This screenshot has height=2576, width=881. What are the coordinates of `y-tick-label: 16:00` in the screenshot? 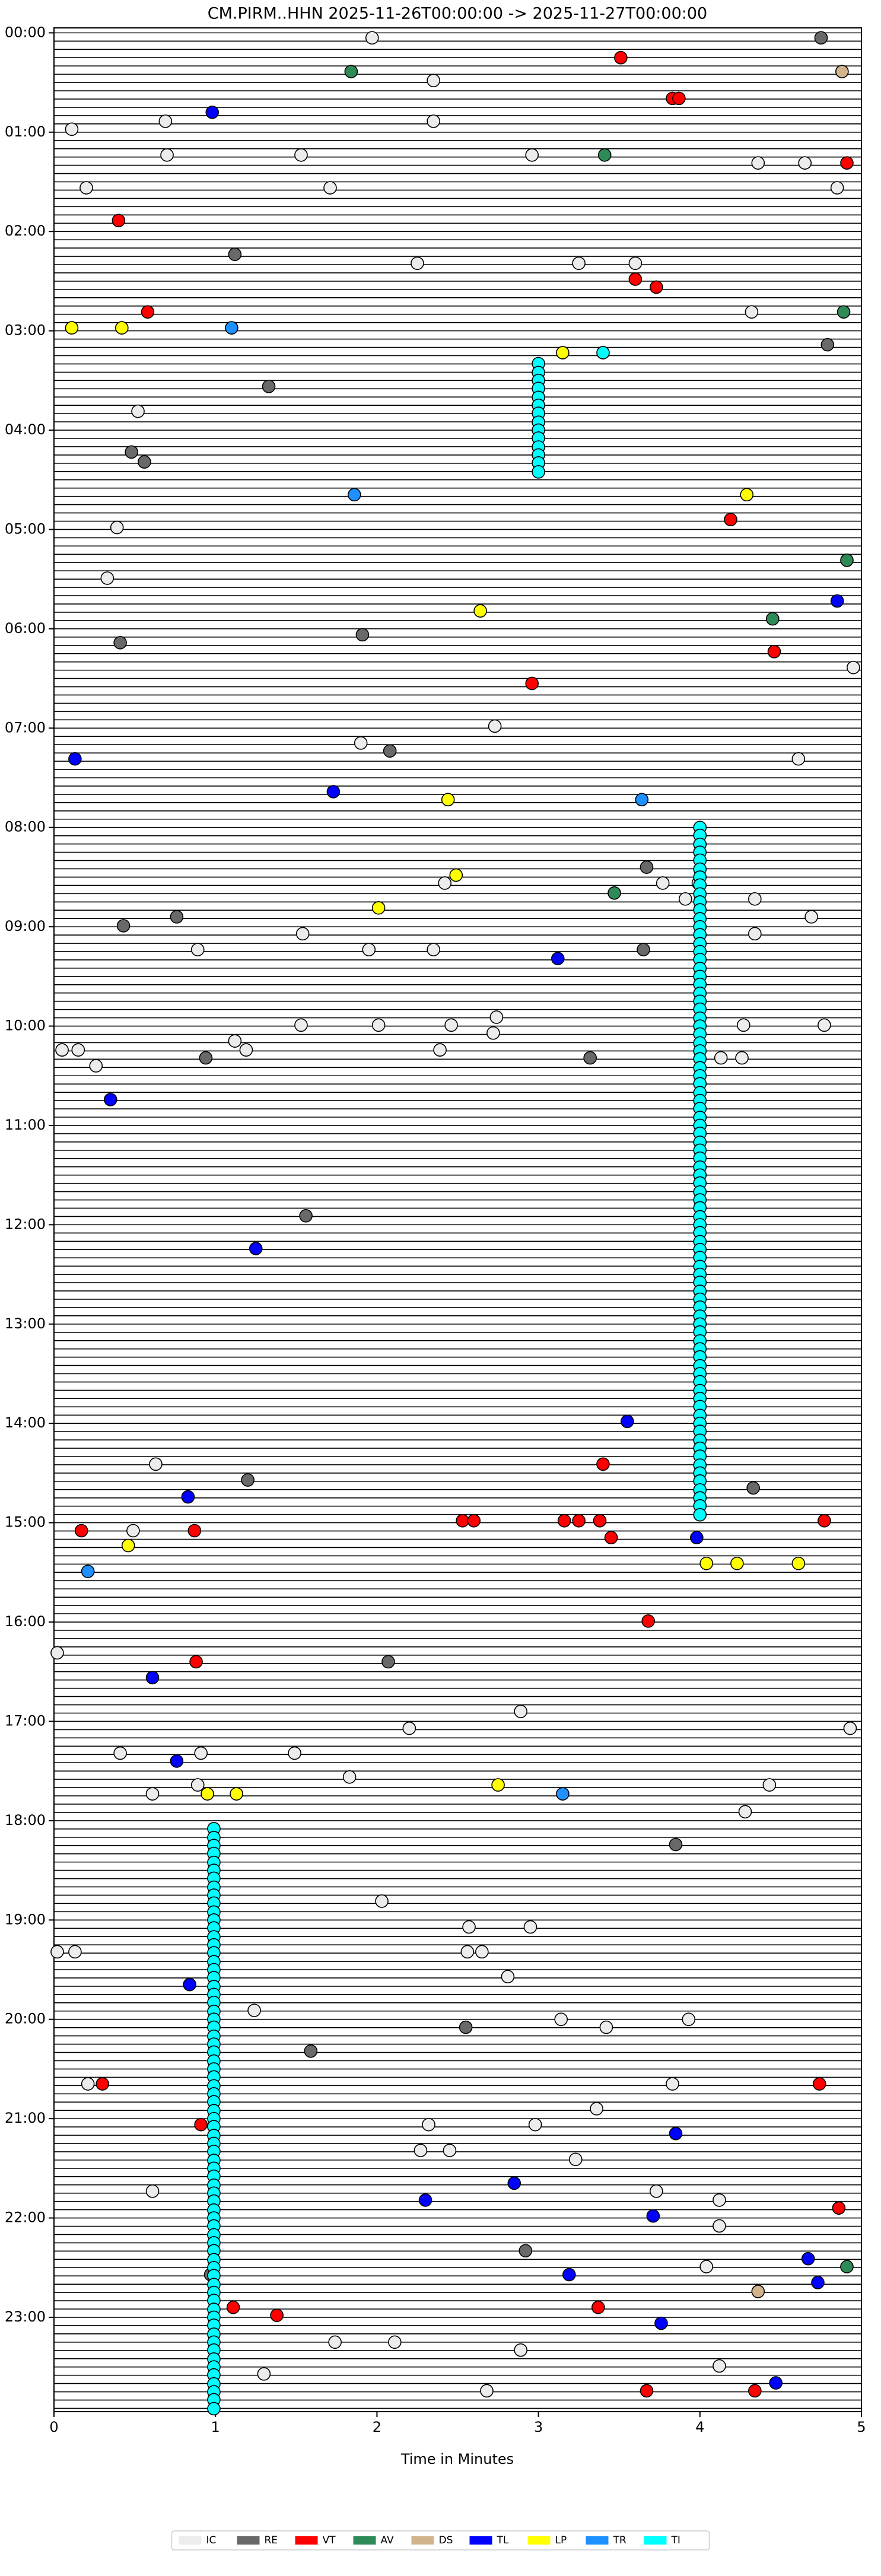 It's located at (26, 1621).